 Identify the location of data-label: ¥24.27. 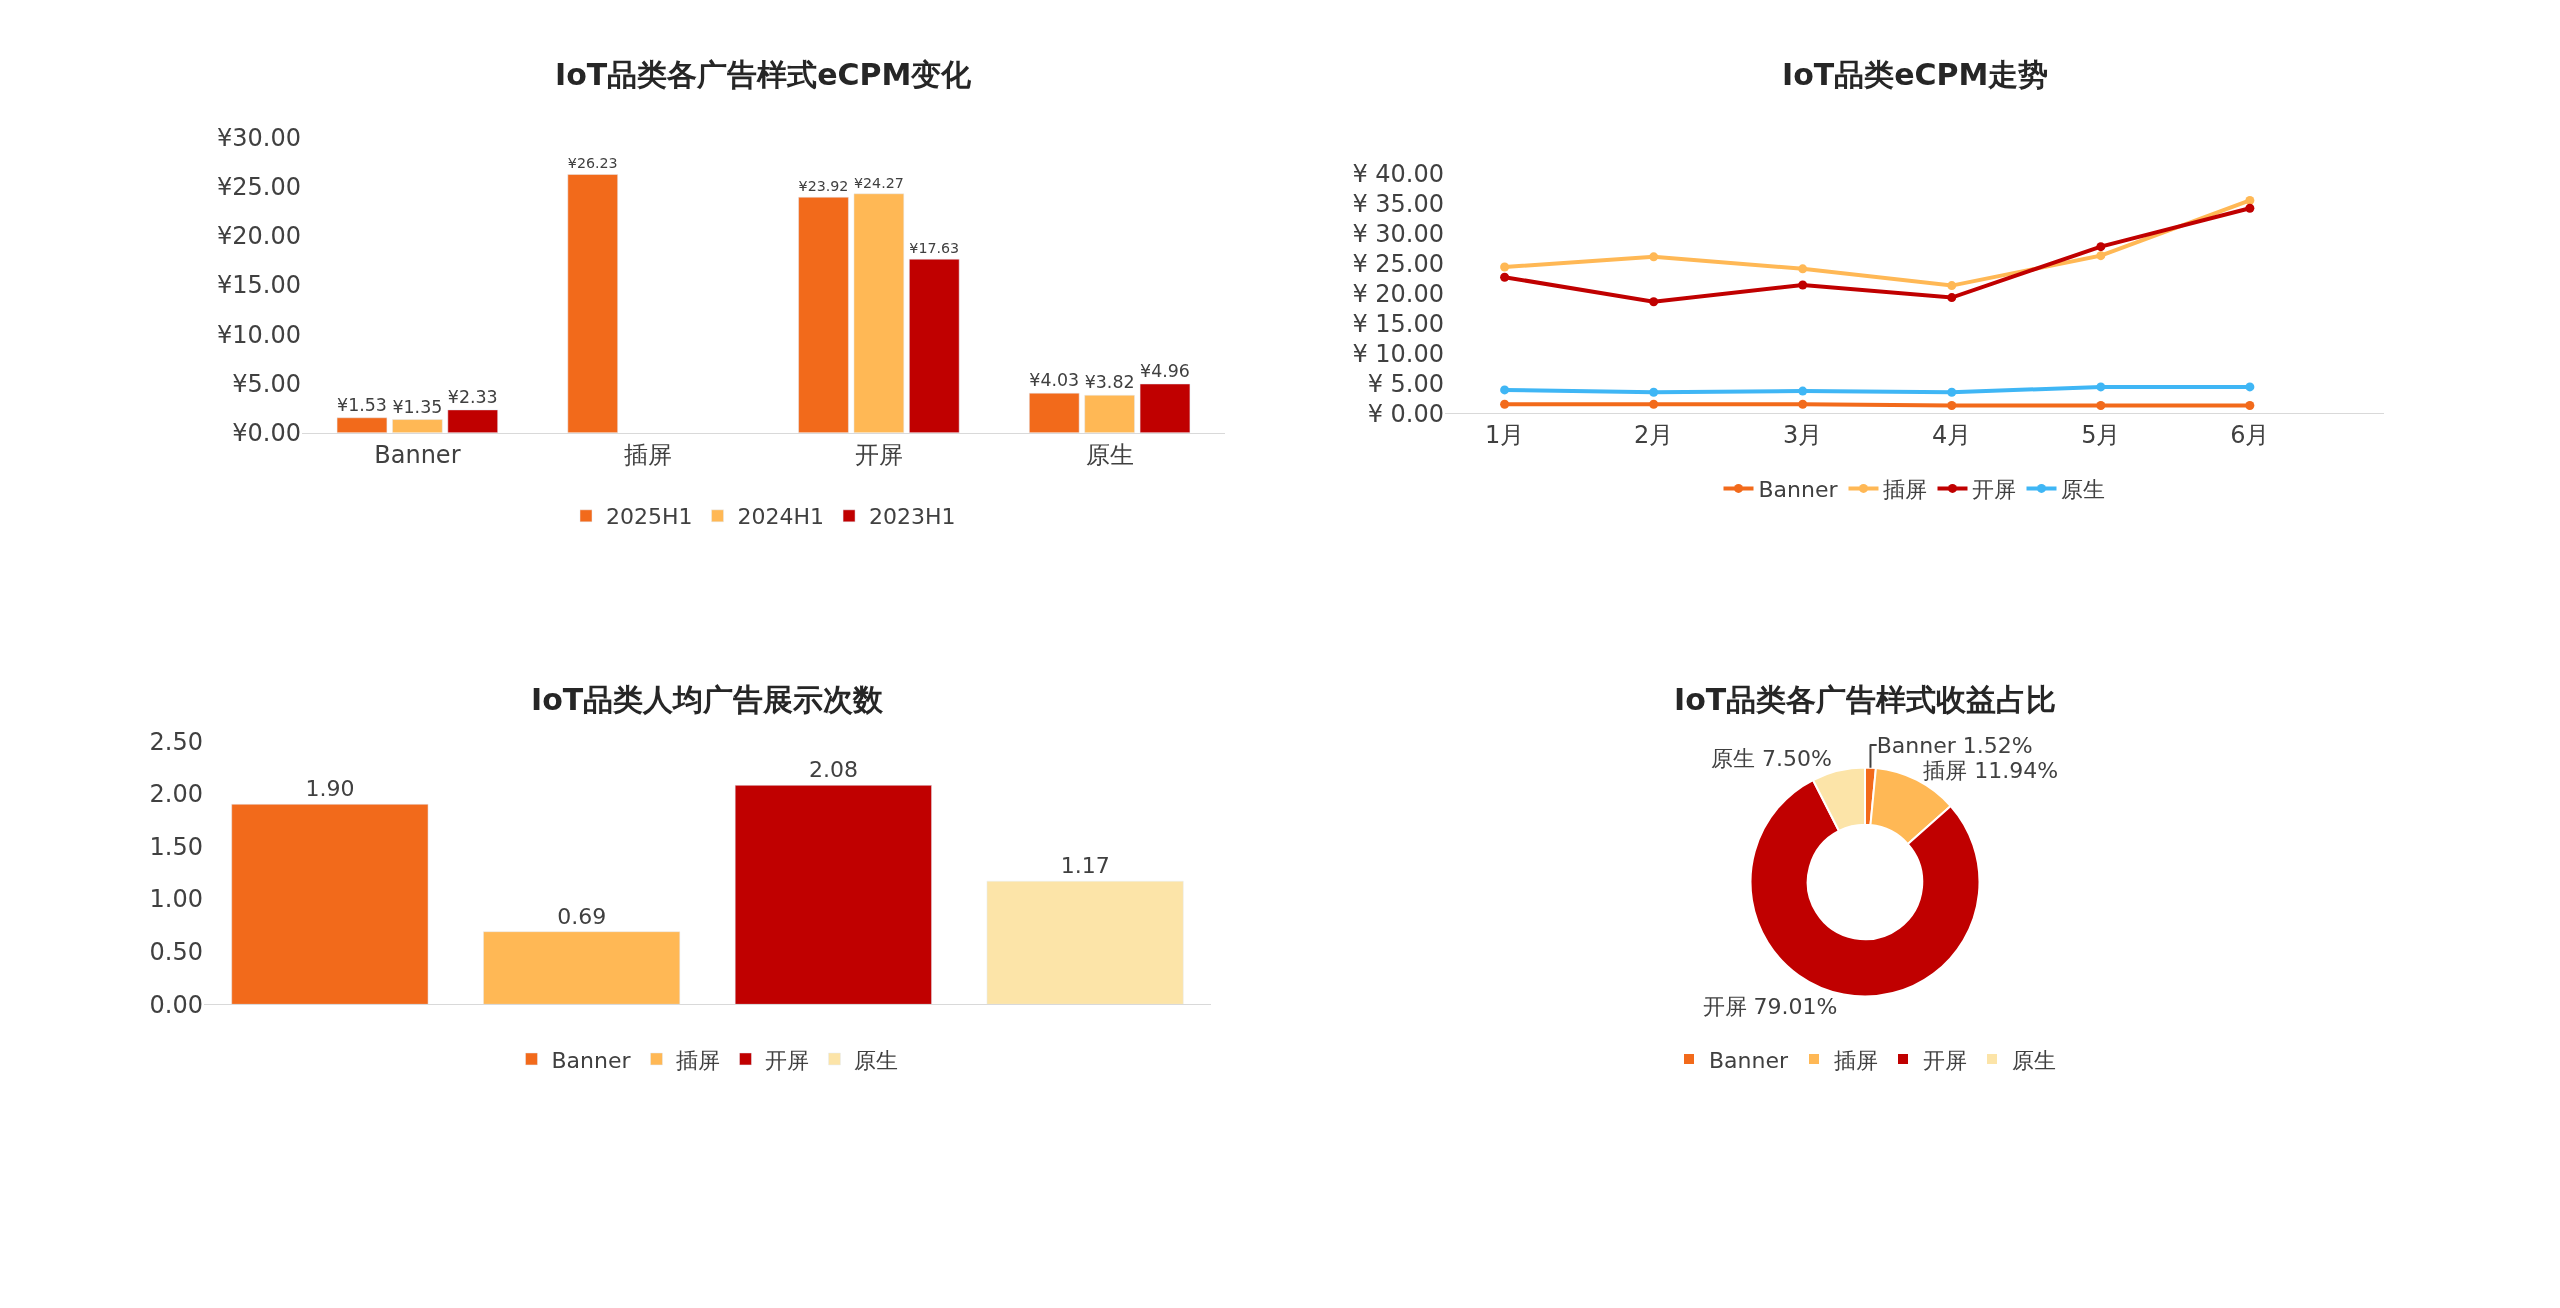
(878, 182).